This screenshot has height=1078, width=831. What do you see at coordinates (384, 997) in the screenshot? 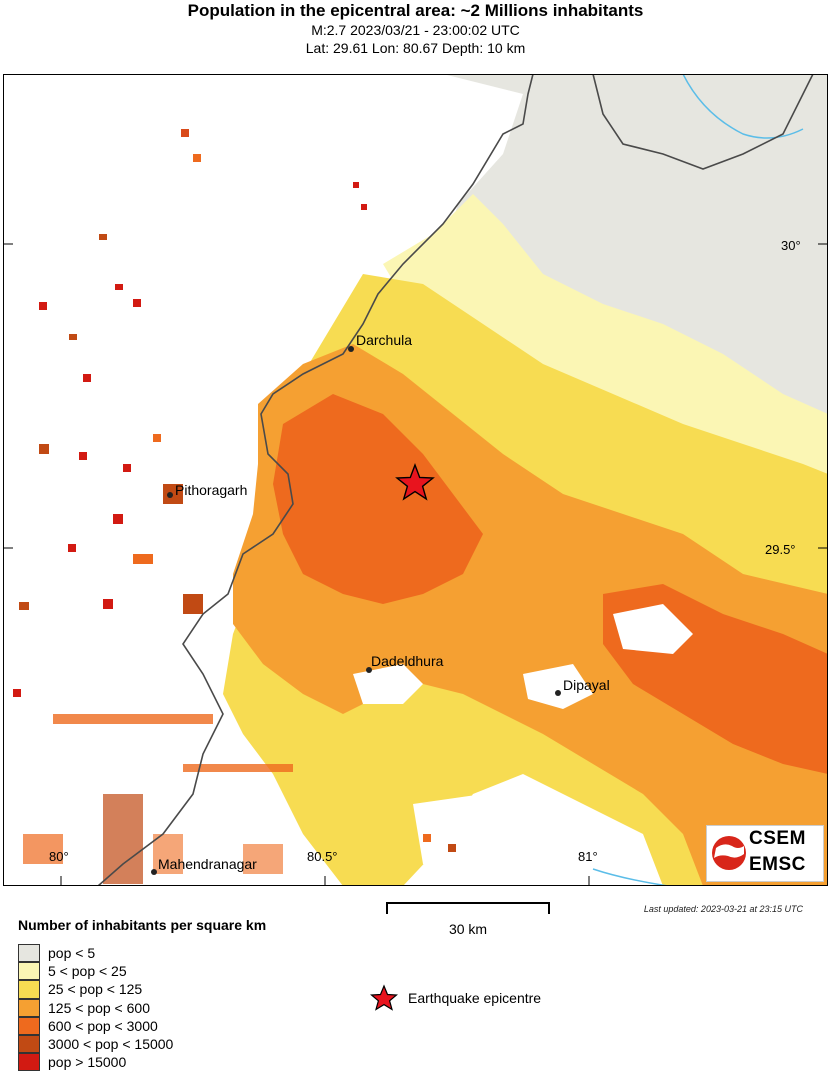
I see `epicentre-legend-star-icon` at bounding box center [384, 997].